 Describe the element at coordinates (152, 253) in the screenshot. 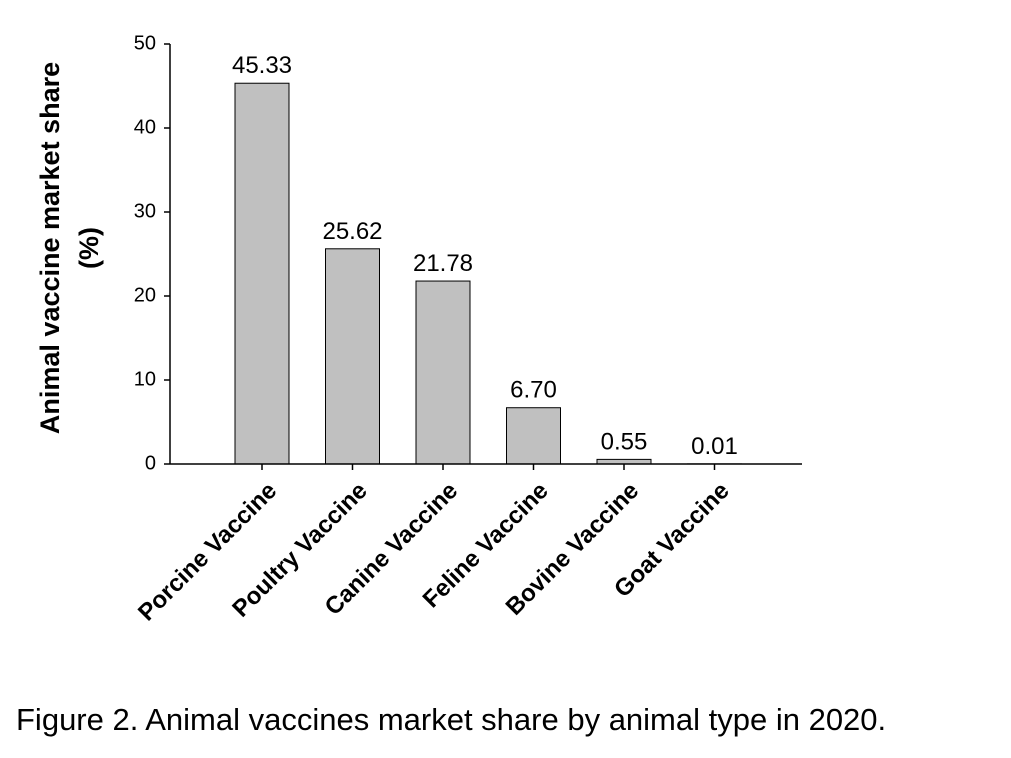

I see `y-axis-ticks: 0 10 20 30 40 50` at that location.